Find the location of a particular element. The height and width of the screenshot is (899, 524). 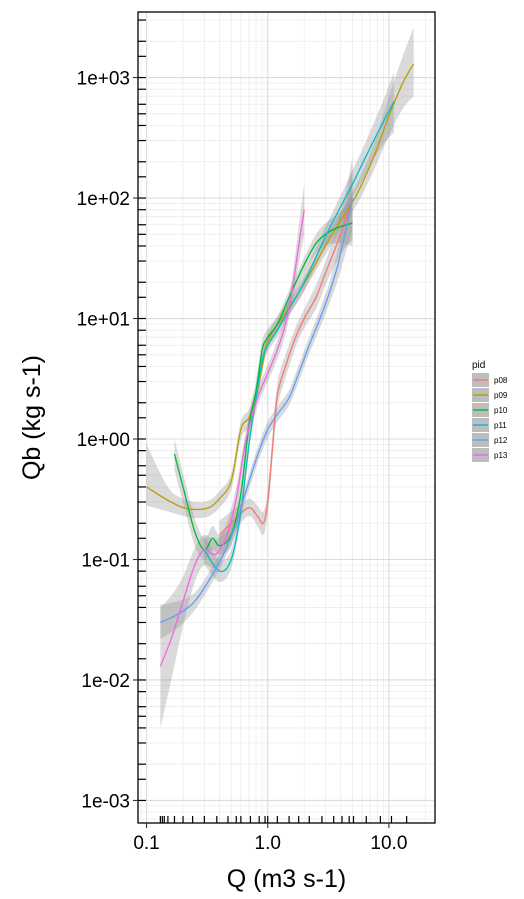

x-tick-label: 10.0 is located at coordinates (388, 843).